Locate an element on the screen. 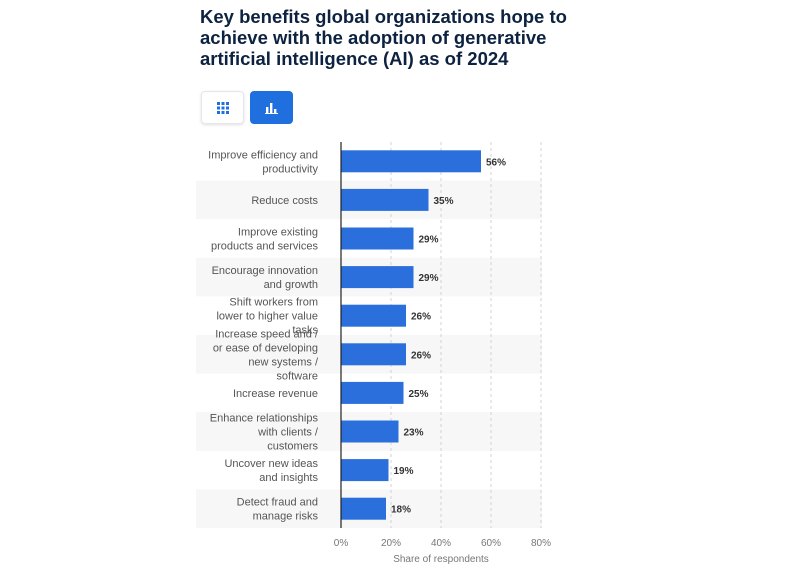 The image size is (795, 580). category-label-line: Shift workers from is located at coordinates (273, 303).